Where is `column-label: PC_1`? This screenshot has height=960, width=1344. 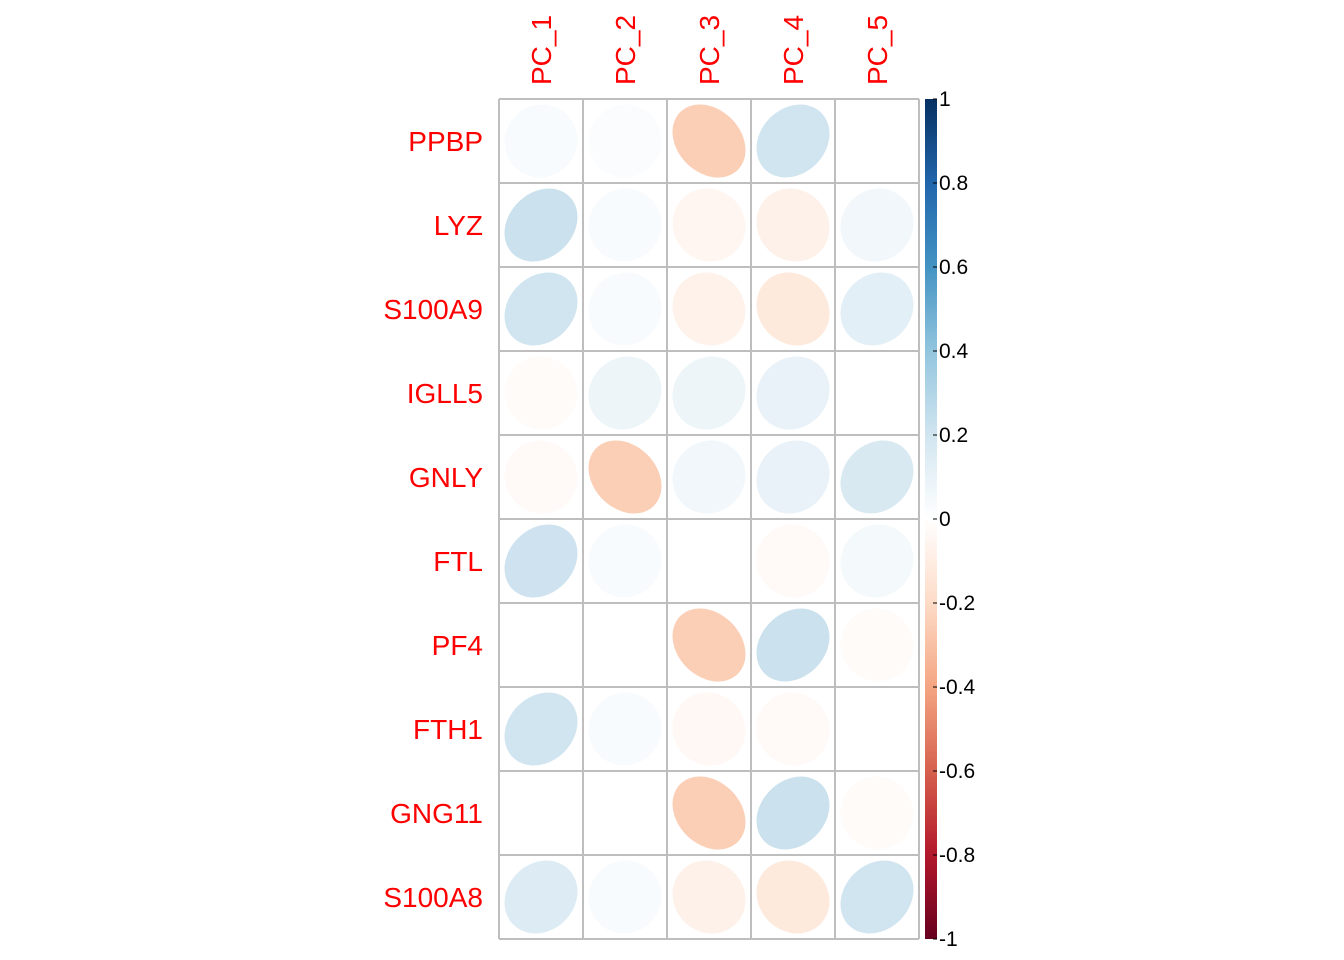 column-label: PC_1 is located at coordinates (541, 50).